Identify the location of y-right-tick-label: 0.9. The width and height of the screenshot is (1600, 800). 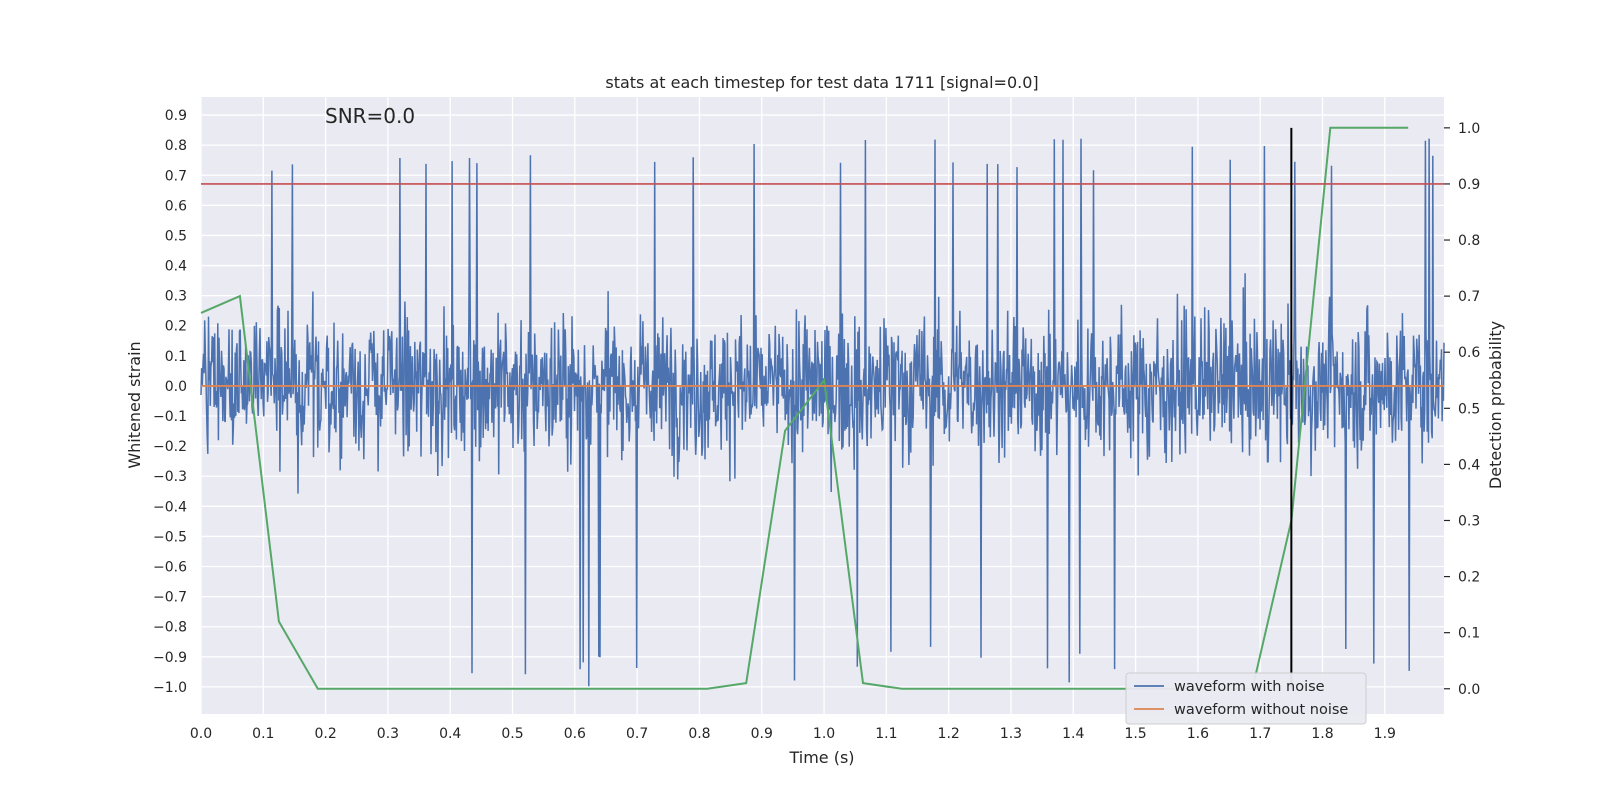
(1469, 185).